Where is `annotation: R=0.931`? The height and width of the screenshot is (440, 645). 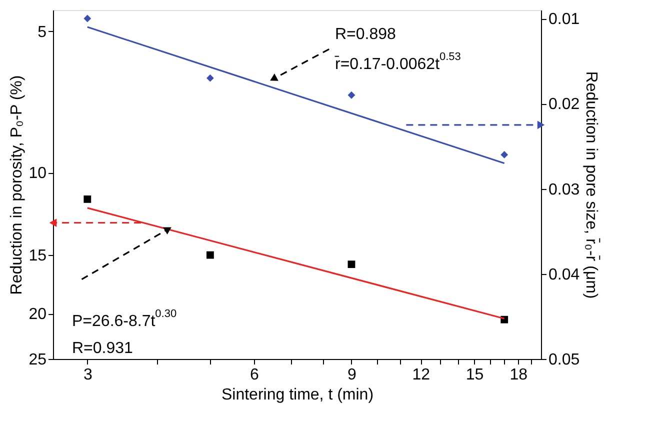 annotation: R=0.931 is located at coordinates (103, 348).